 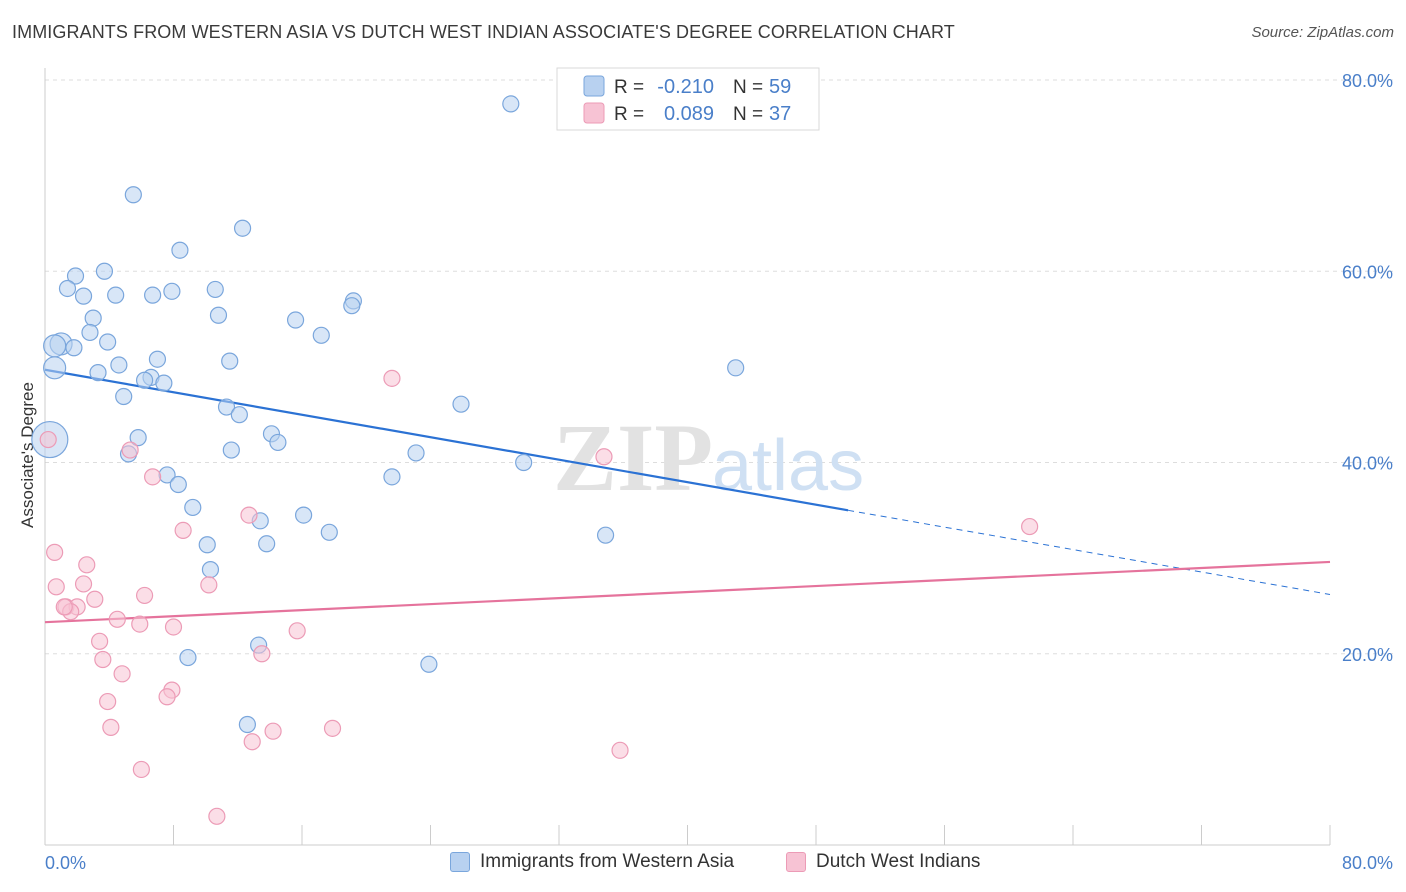 I want to click on legend-label-dutch-west-indians: Dutch West Indians, so click(x=898, y=861).